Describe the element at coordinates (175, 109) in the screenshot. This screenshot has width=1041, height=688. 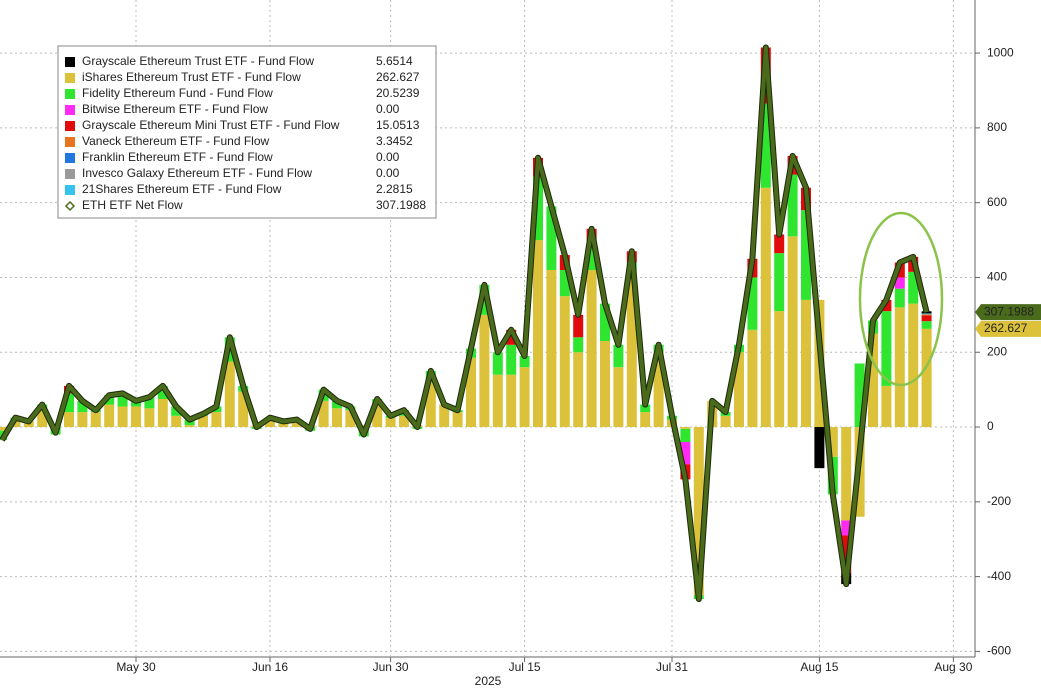
I see `legend-label: Bitwise Ethereum ETF - Fund Flow` at that location.